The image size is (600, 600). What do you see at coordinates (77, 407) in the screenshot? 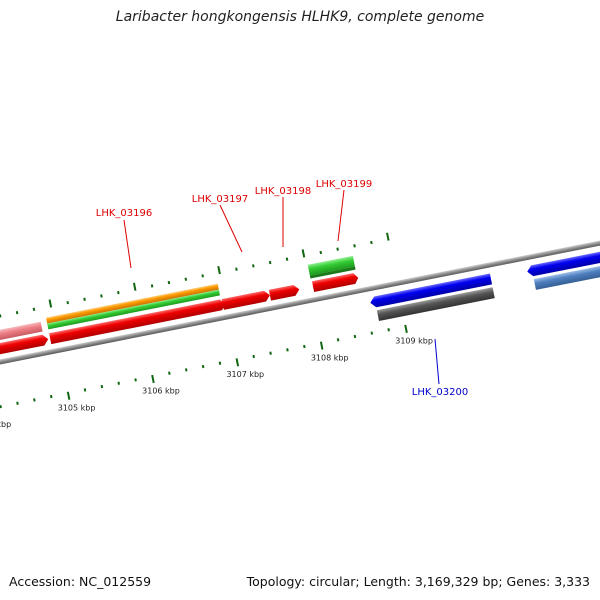
I see `scale-label: 3105 kbp` at bounding box center [77, 407].